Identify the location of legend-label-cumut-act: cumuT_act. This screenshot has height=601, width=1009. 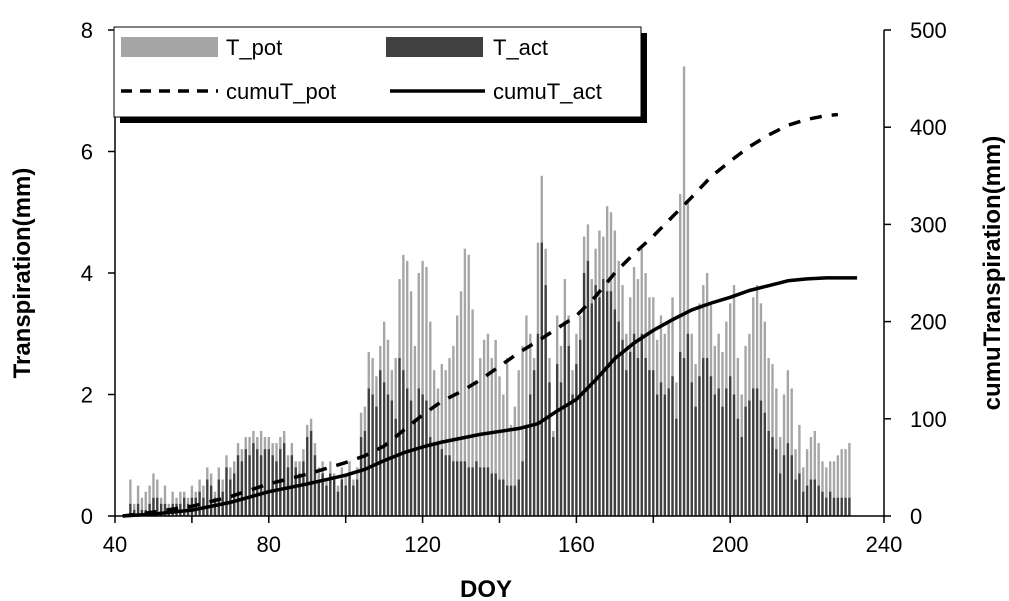
(547, 91).